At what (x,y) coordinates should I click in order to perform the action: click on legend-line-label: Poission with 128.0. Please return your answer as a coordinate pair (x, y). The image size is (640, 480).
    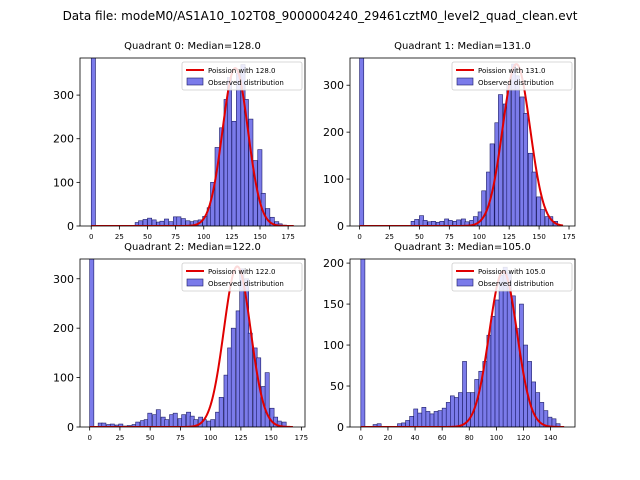
    Looking at the image, I should click on (242, 71).